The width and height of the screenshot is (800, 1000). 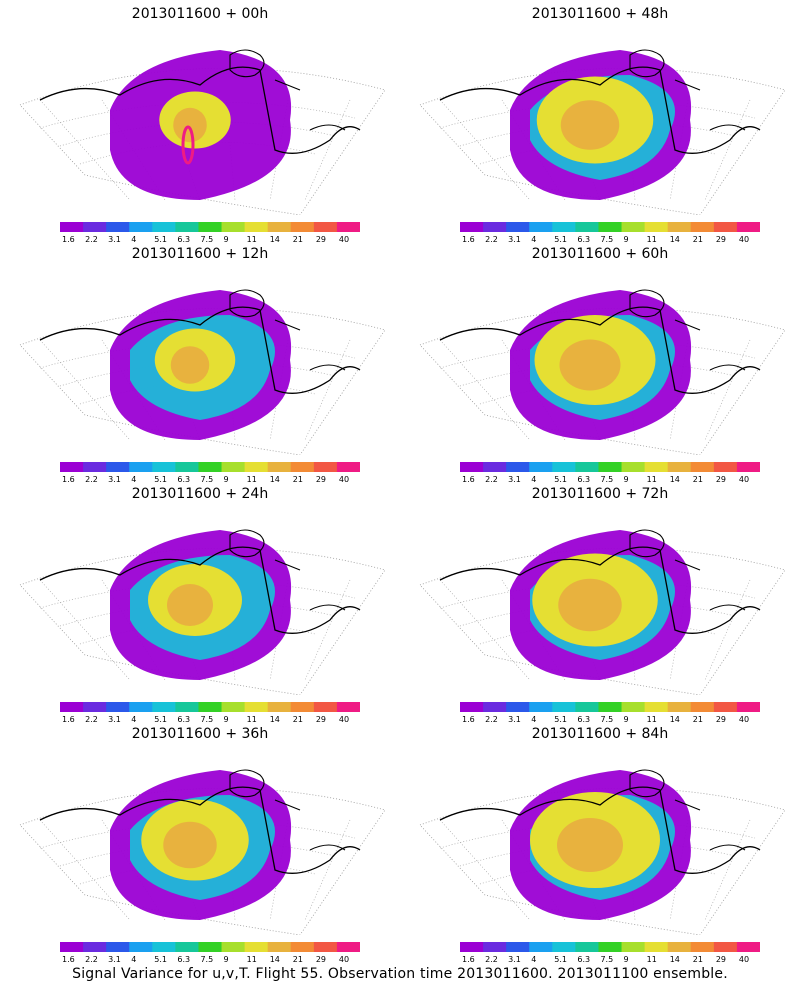 What do you see at coordinates (200, 734) in the screenshot?
I see `panel-title: 2013011600 + 36h` at bounding box center [200, 734].